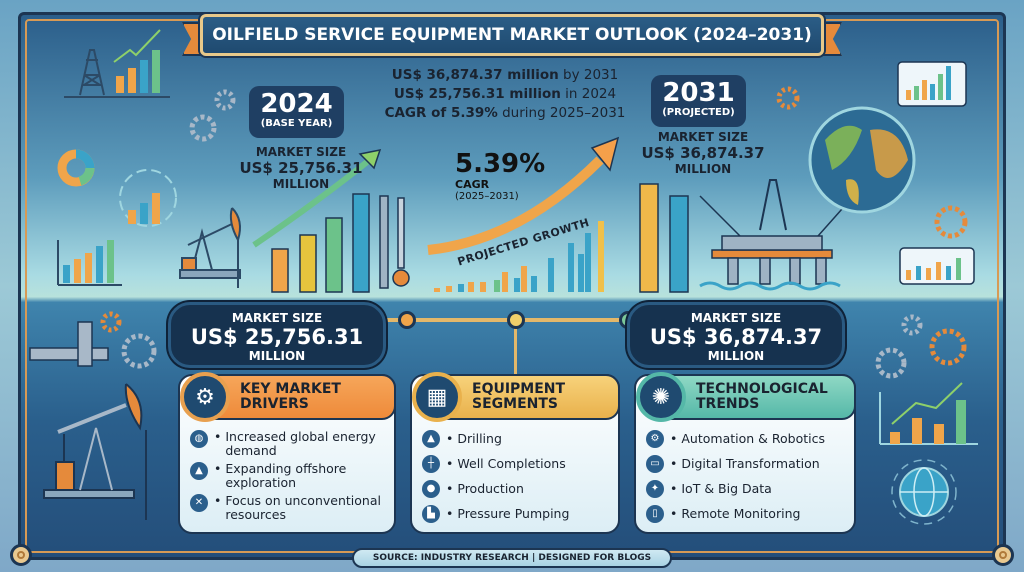 This screenshot has width=1024, height=572. I want to click on derrick-icon, so click(117, 73).